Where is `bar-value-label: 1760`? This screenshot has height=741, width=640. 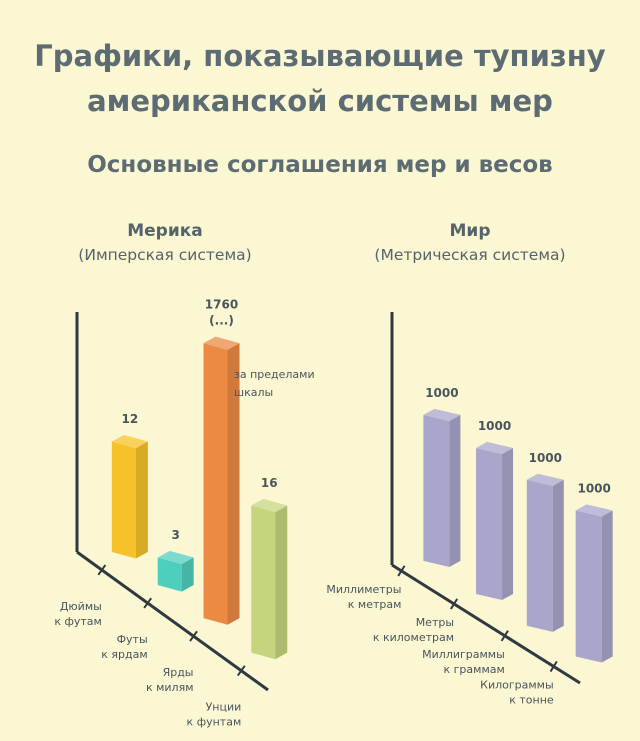
bar-value-label: 1760 is located at coordinates (221, 305).